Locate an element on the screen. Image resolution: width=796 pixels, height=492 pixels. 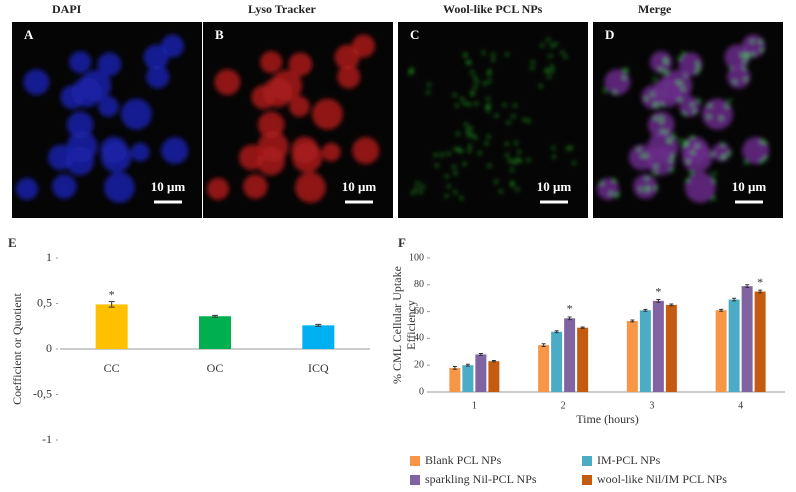
x-tick-label: ICQ is located at coordinates (318, 368).